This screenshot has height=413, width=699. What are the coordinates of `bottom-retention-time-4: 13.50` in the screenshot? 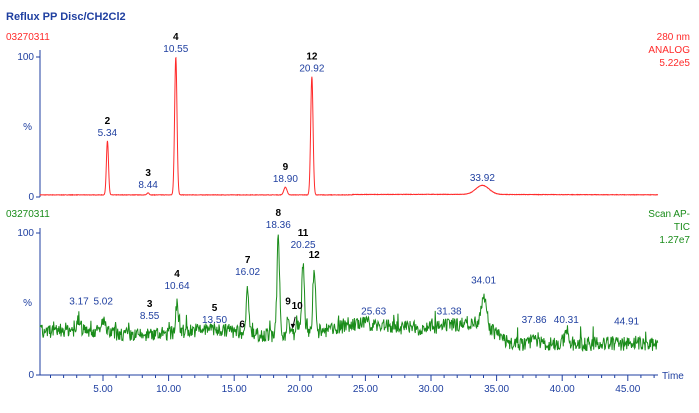 It's located at (214, 320).